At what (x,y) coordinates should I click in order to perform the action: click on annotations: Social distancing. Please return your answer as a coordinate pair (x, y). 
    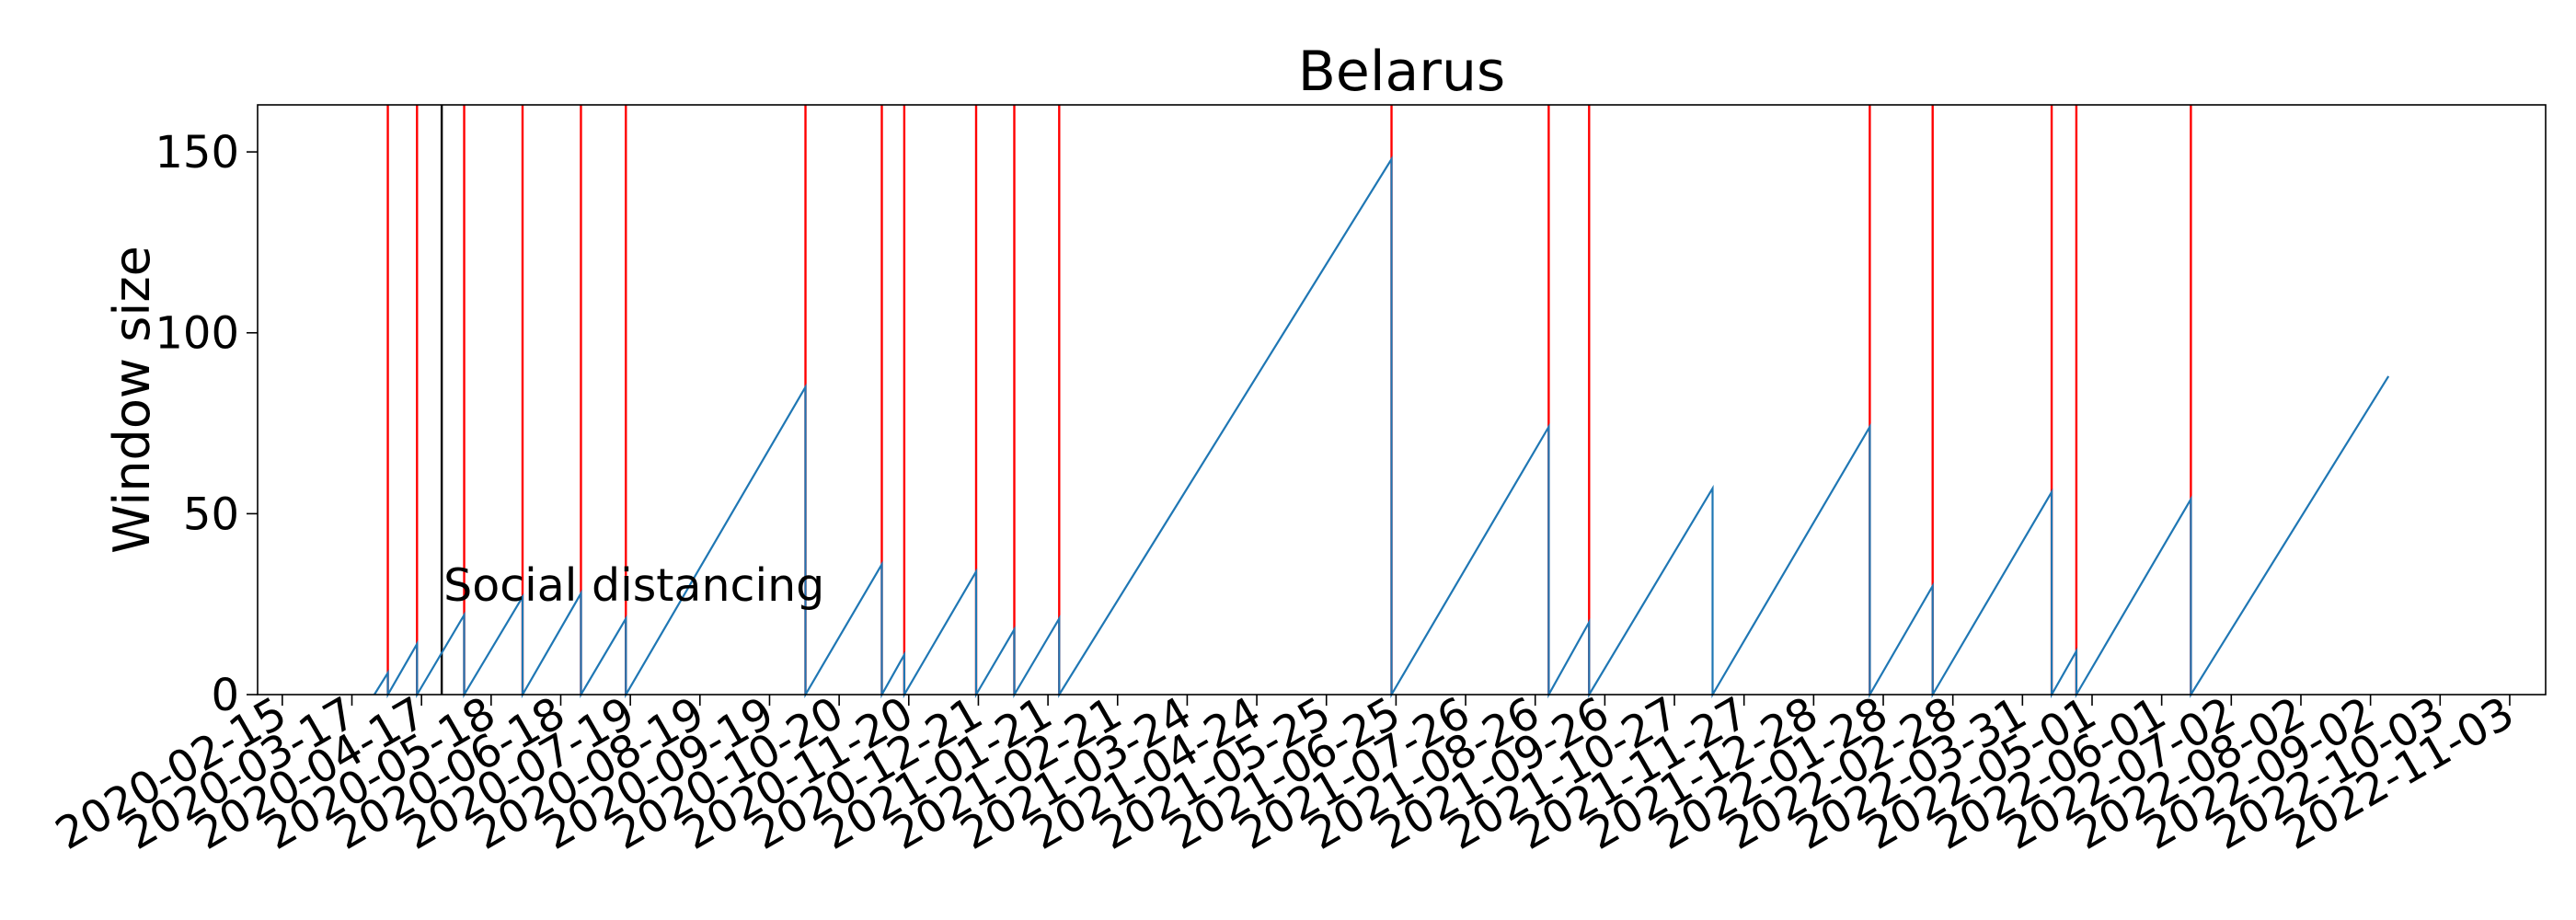
    Looking at the image, I should click on (633, 585).